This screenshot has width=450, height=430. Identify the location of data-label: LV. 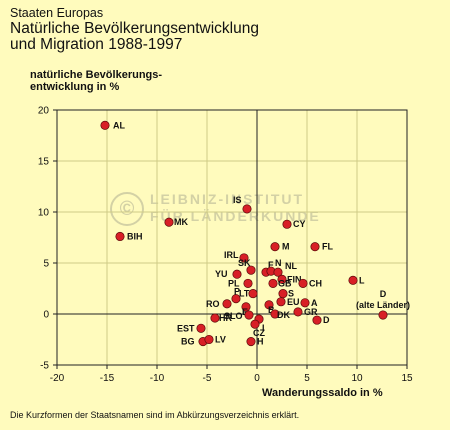
(220, 340).